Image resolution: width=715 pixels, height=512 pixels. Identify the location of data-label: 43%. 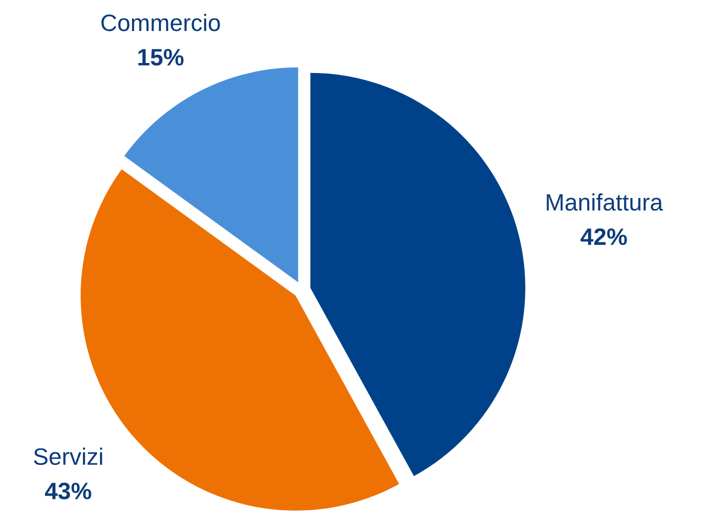
(68, 491).